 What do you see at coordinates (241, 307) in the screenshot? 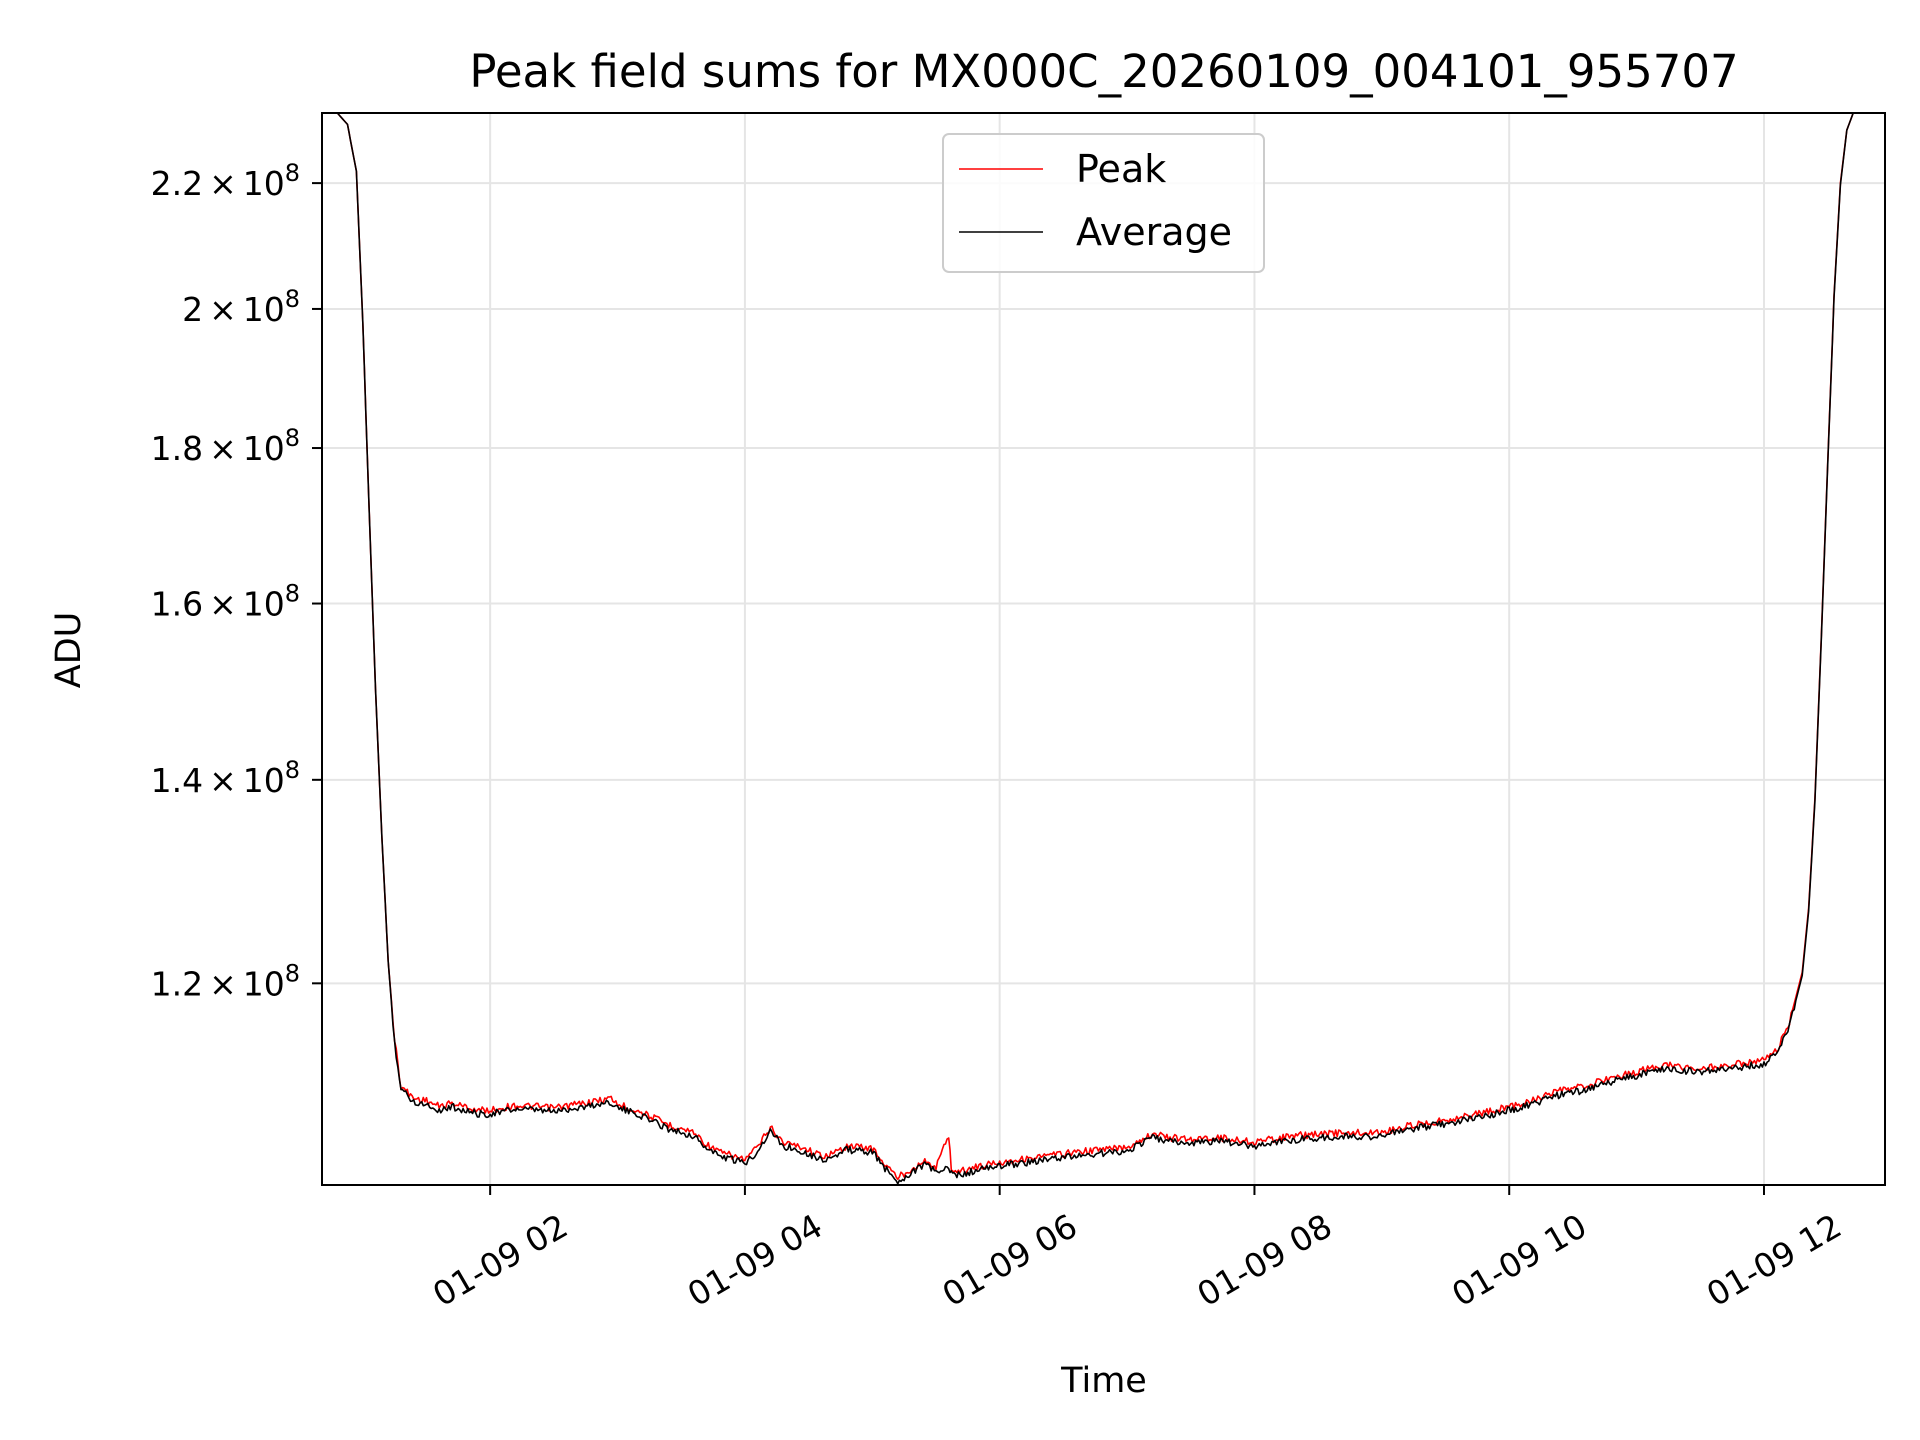
I see `y-tick-label: 2 × 10⁸` at bounding box center [241, 307].